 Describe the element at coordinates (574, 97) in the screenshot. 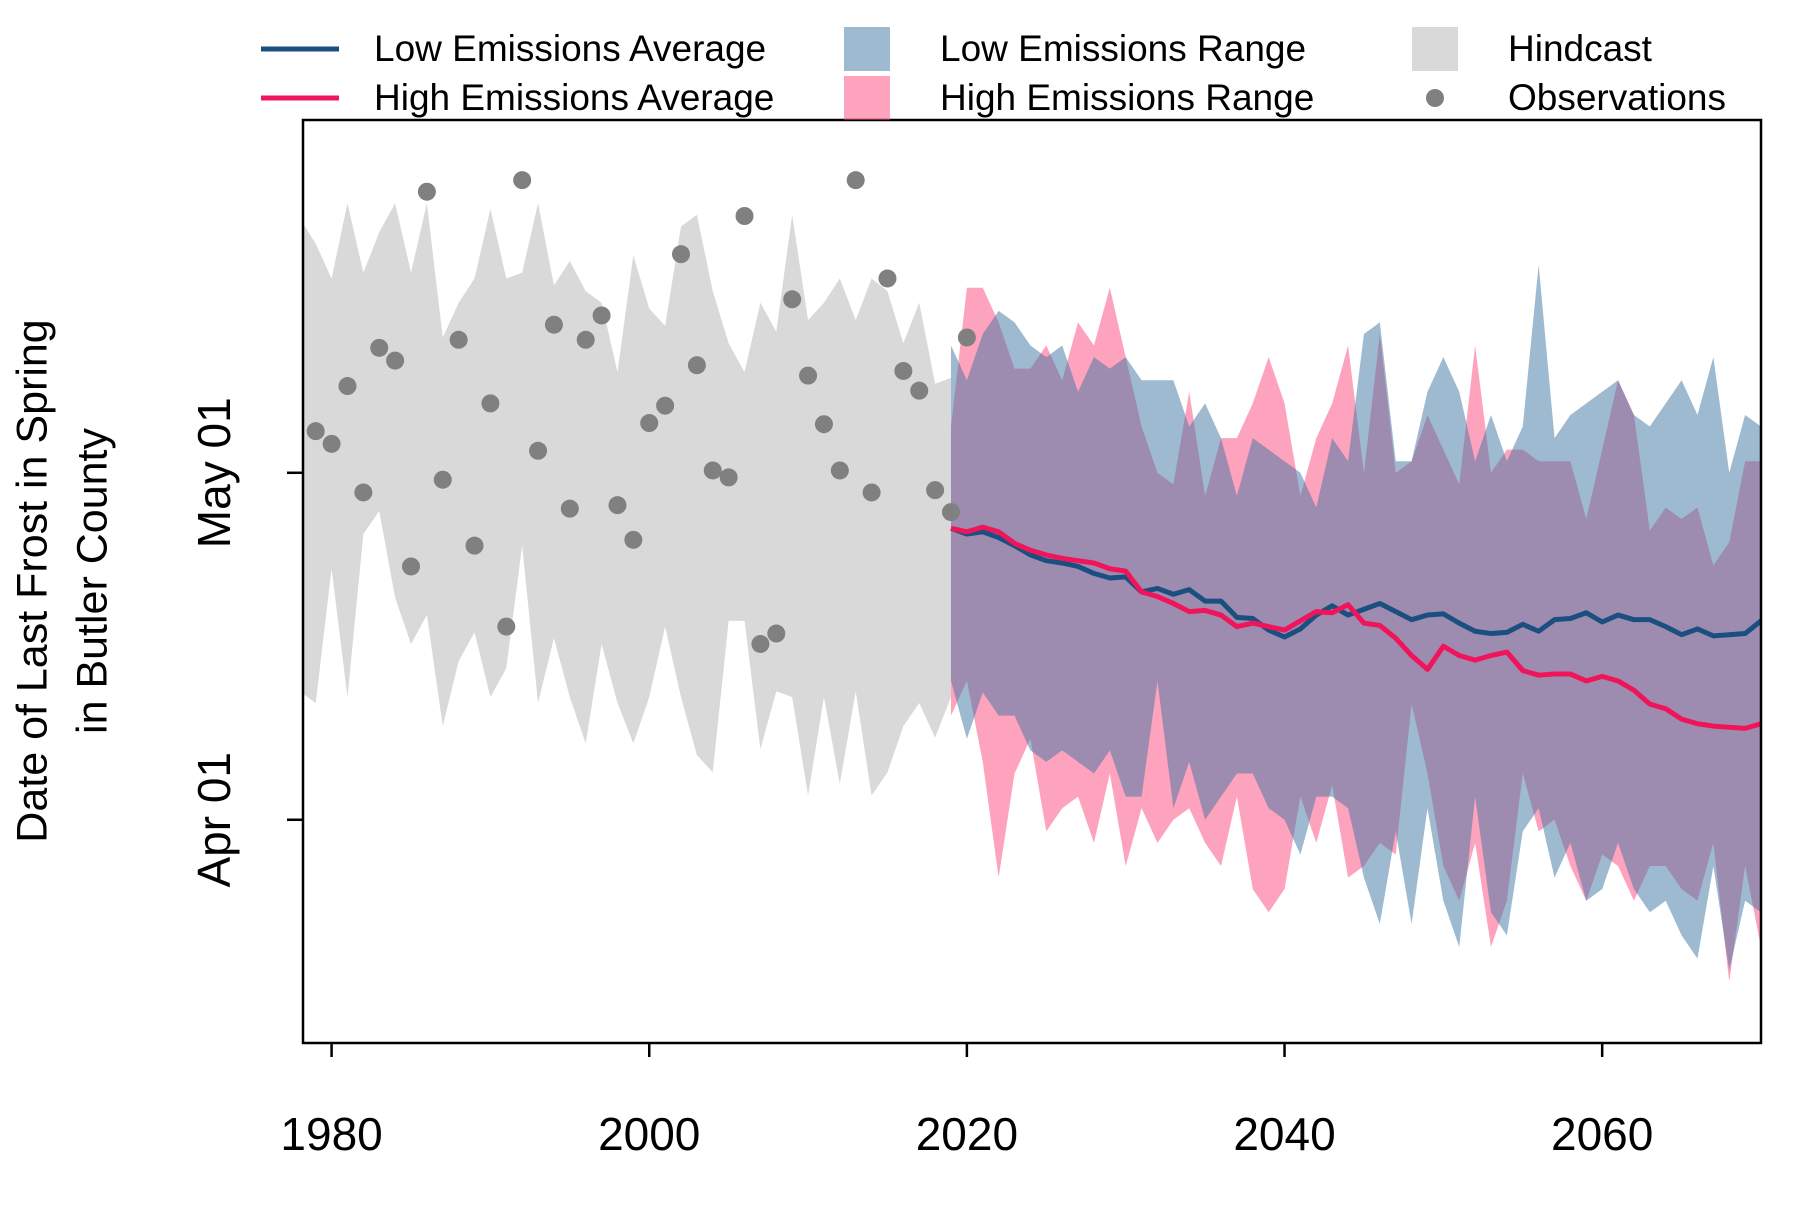

I see `legend-label: High Emissions Average` at that location.